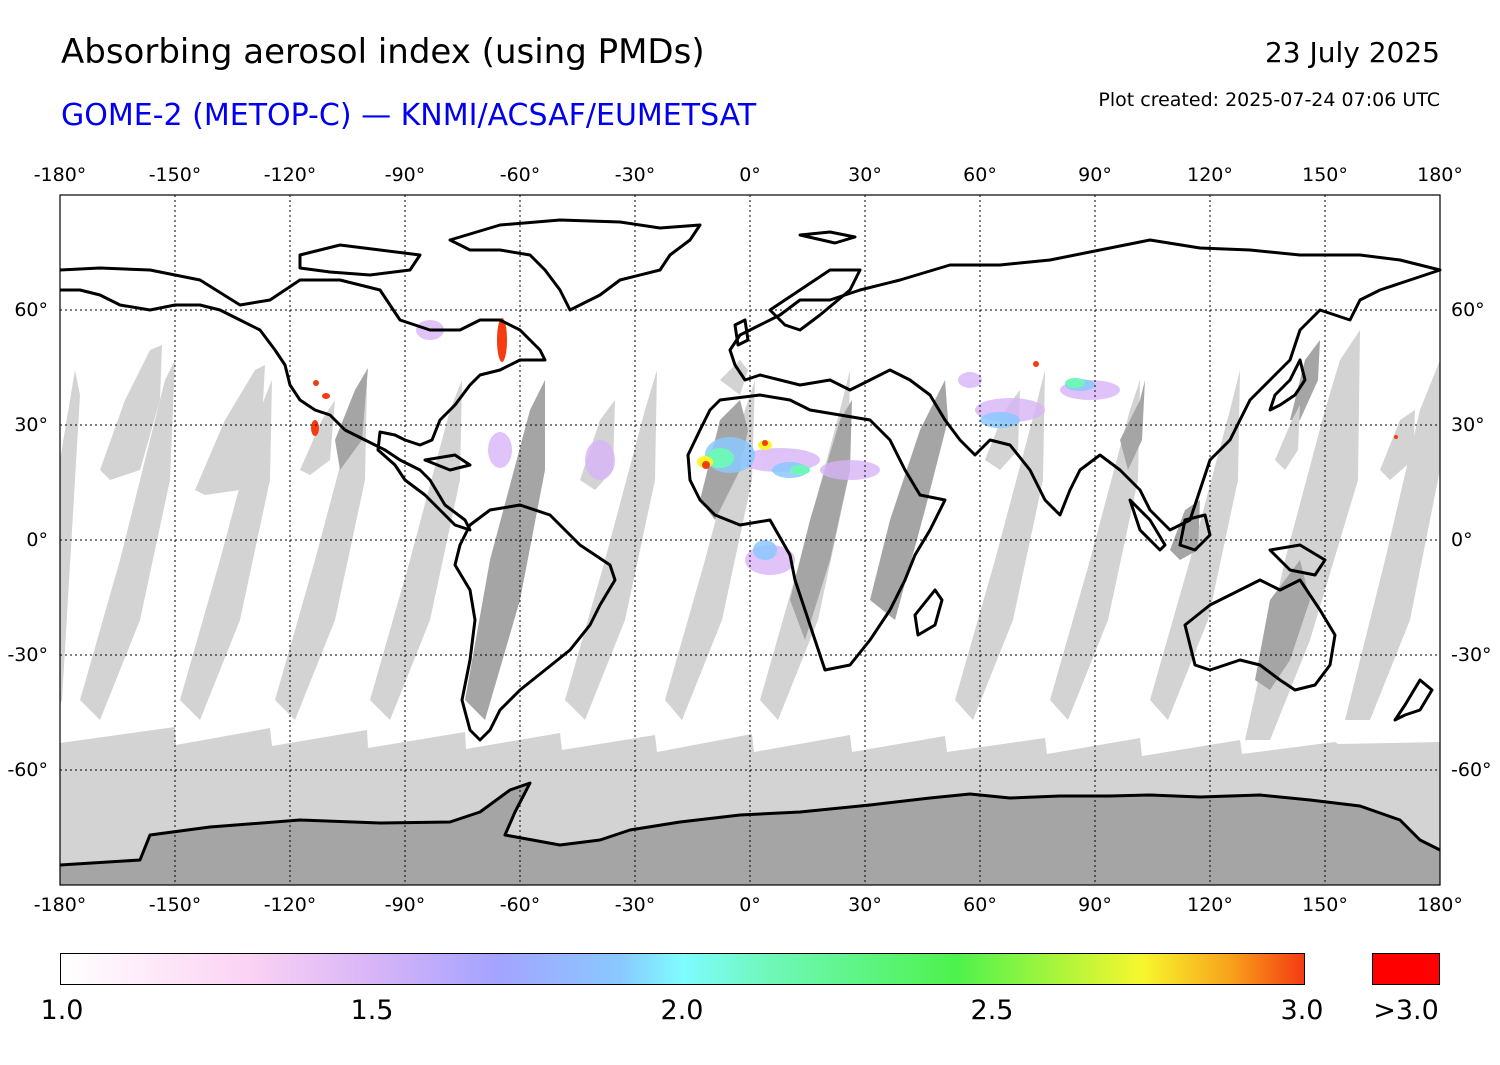  I want to click on coast-africa, so click(816, 532).